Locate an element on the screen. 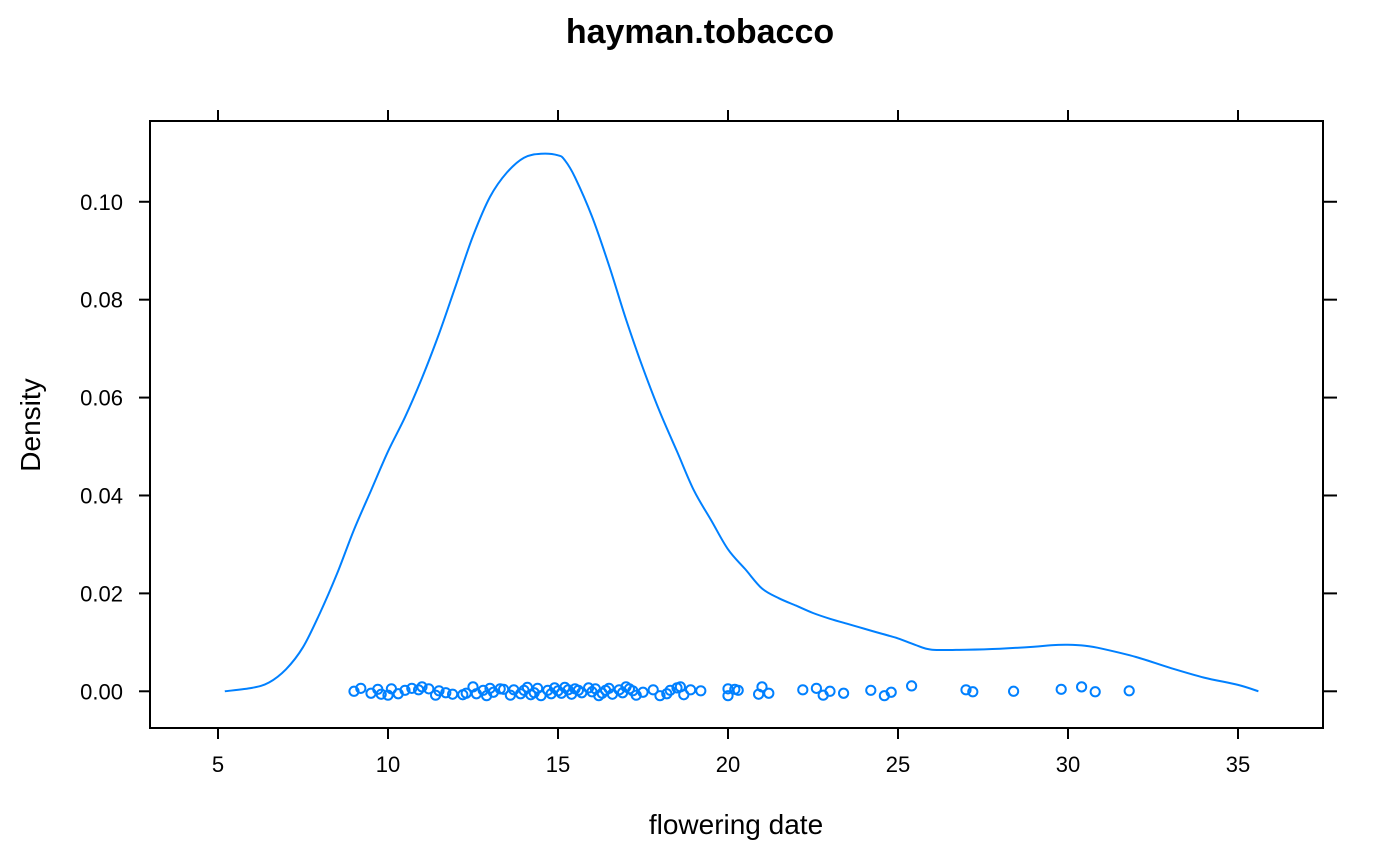 The height and width of the screenshot is (866, 1400). y-tick-label: 0.04 is located at coordinates (101, 495).